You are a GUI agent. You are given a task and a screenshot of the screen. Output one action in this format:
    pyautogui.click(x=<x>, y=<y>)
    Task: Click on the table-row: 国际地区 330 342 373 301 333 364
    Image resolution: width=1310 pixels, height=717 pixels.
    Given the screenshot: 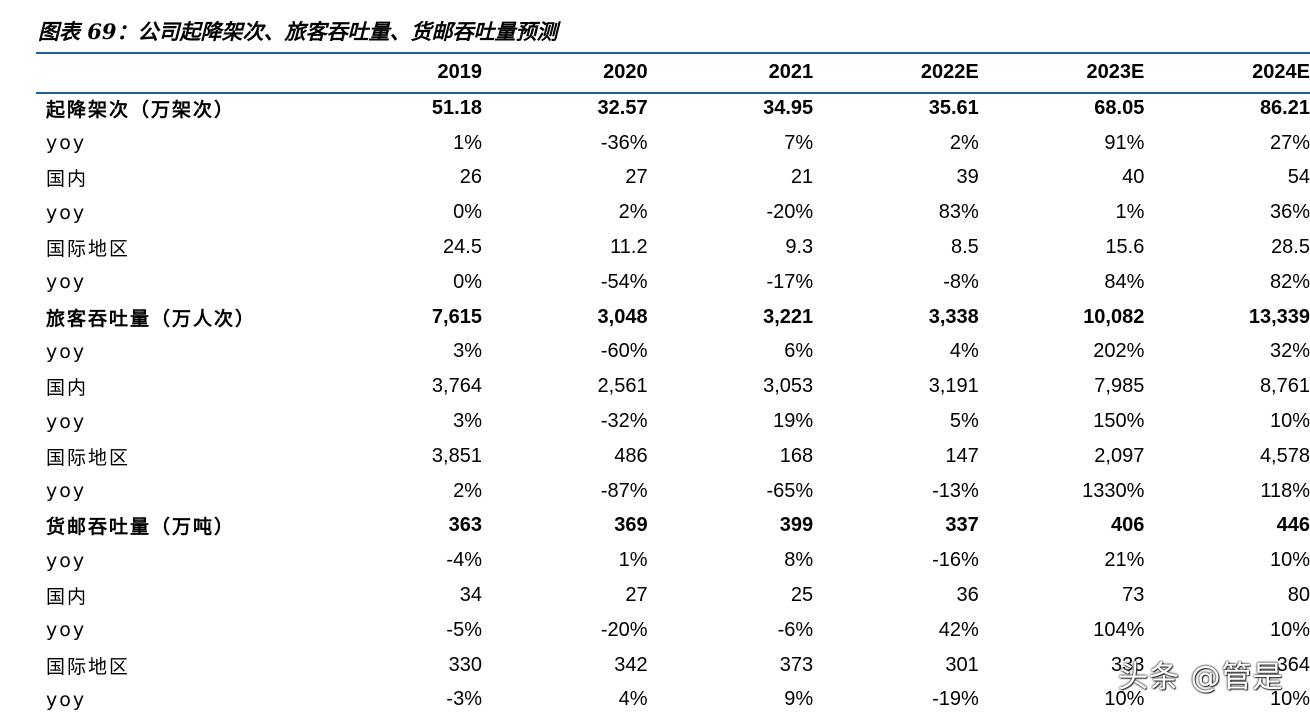 What is the action you would take?
    pyautogui.click(x=673, y=665)
    